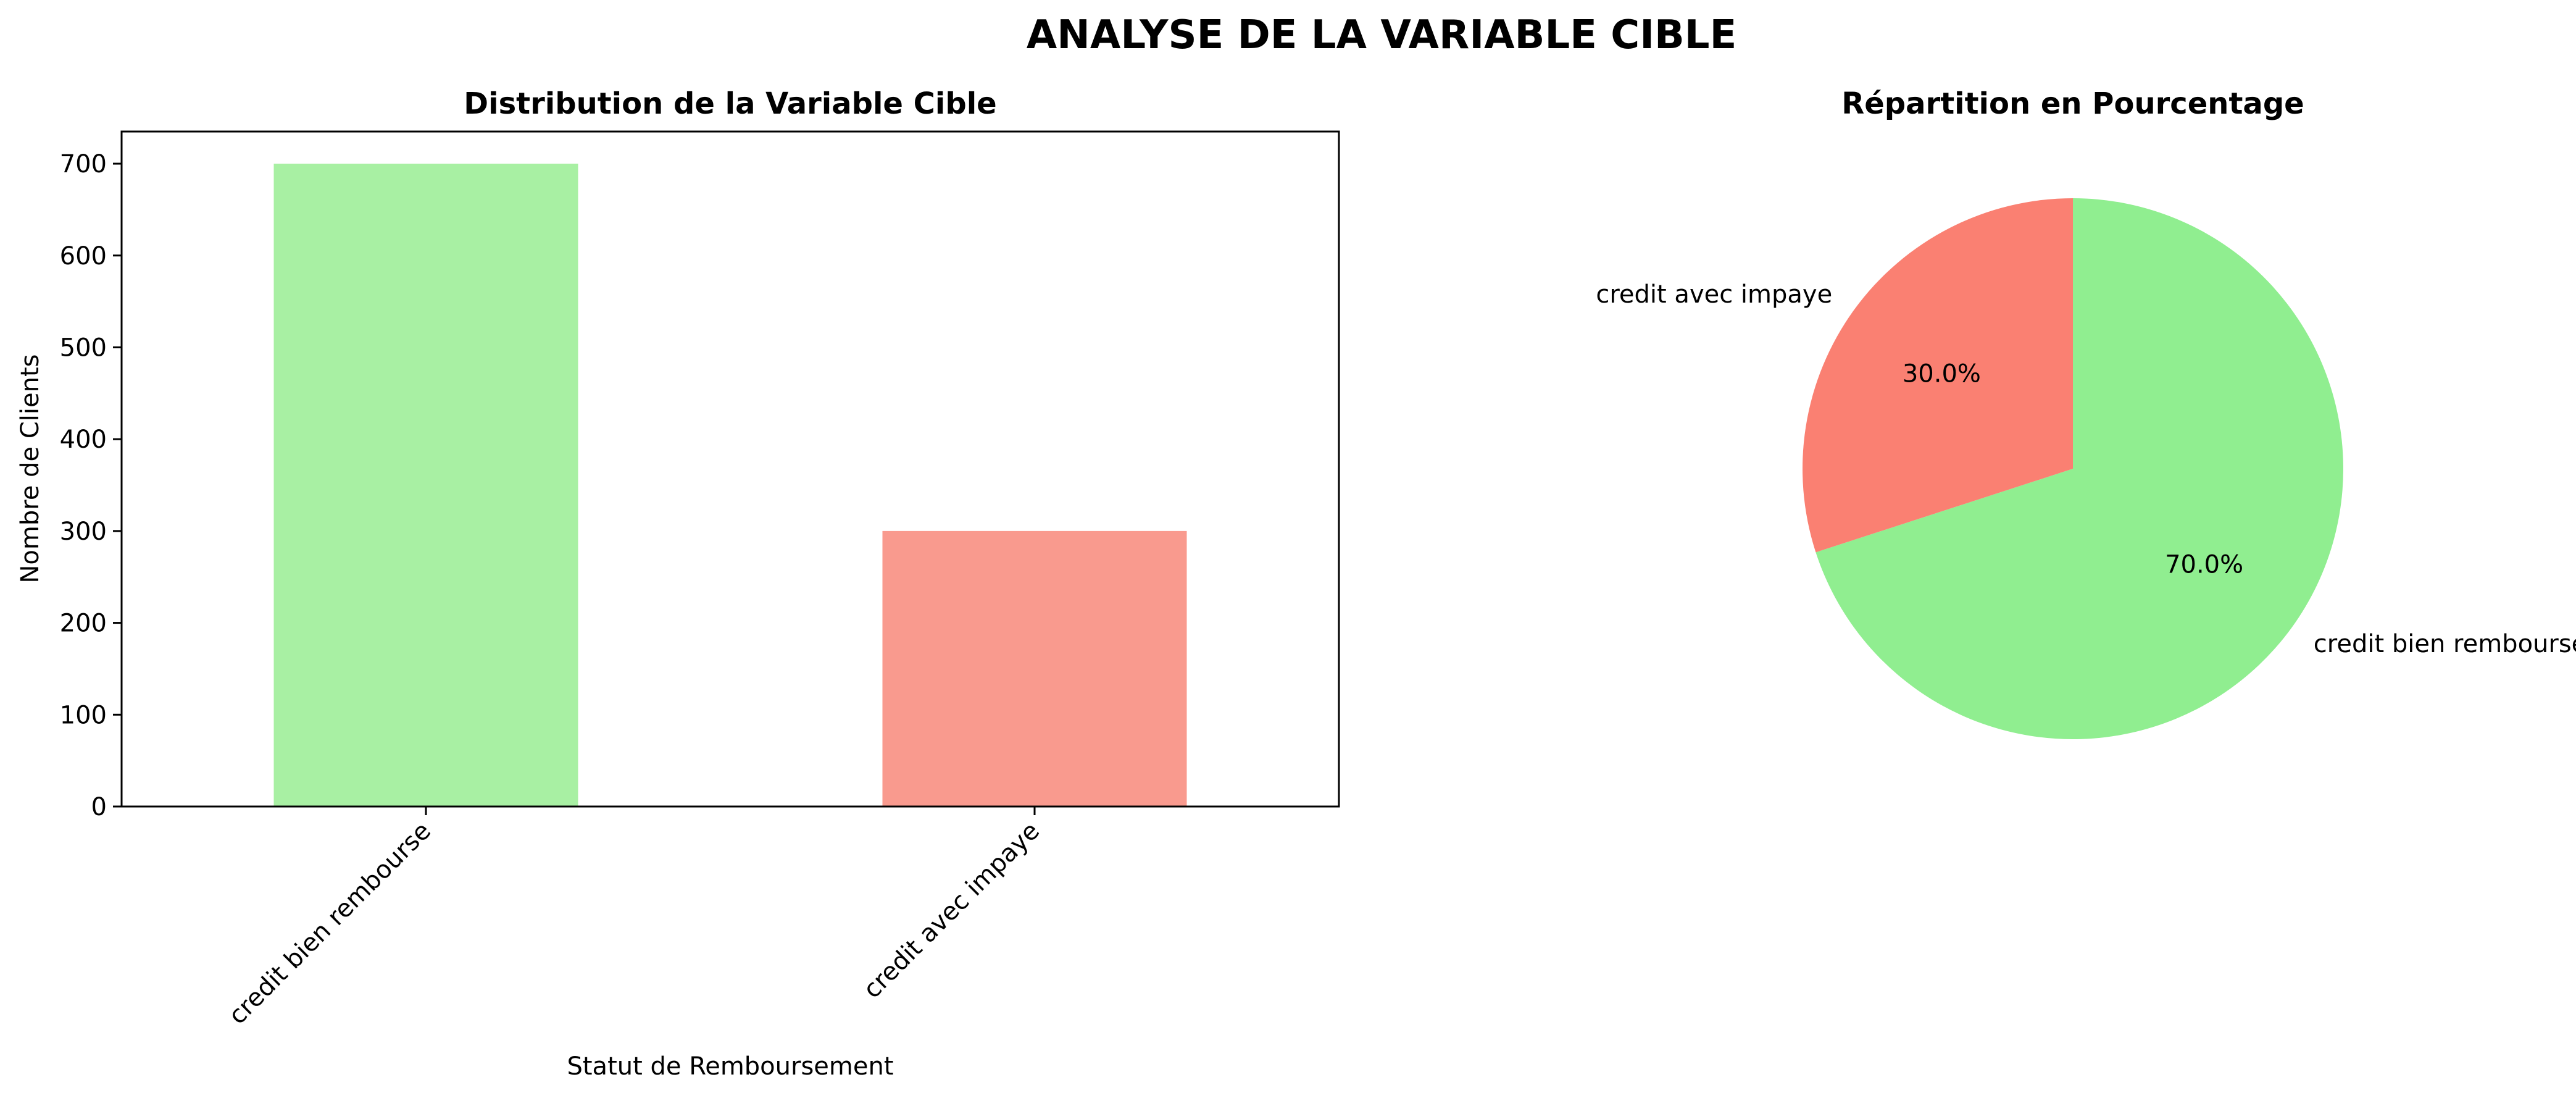 The height and width of the screenshot is (1098, 2576). Describe the element at coordinates (1714, 294) in the screenshot. I see `pie-label-credit-avec-impaye: credit avec impaye` at that location.